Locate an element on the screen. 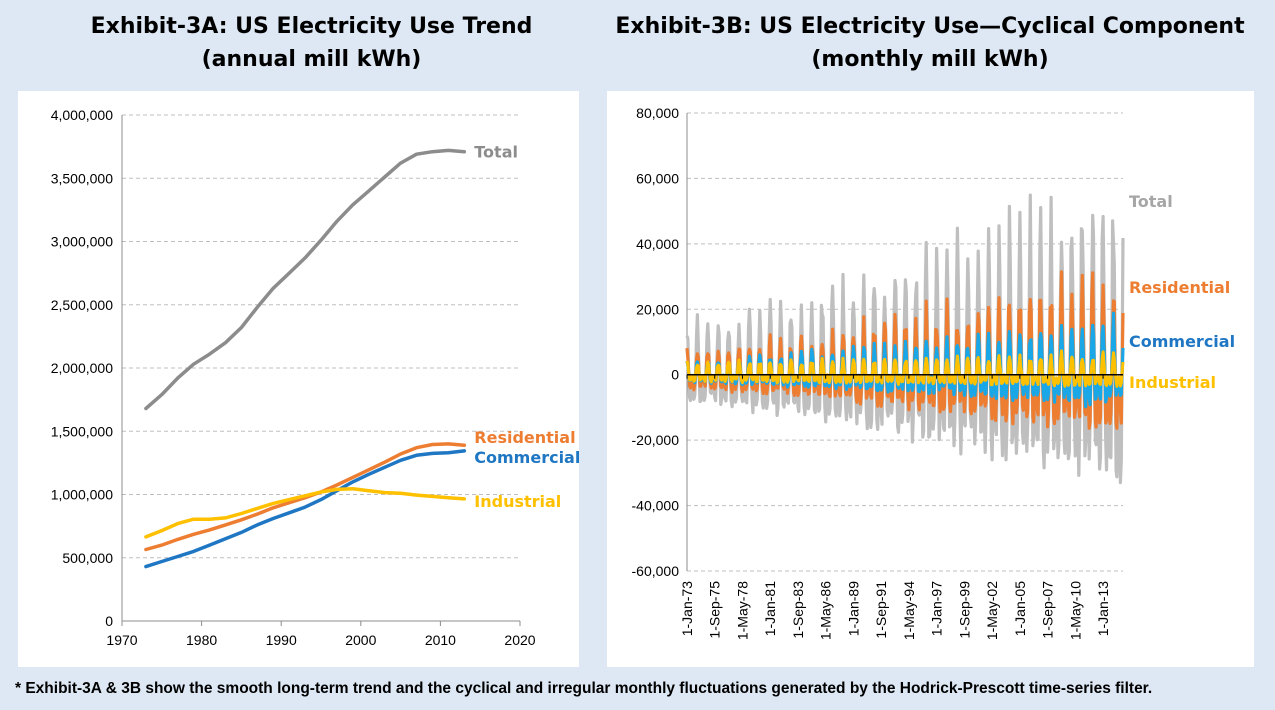 Image resolution: width=1275 pixels, height=710 pixels. x-tick-label: 1-May-02 is located at coordinates (992, 610).